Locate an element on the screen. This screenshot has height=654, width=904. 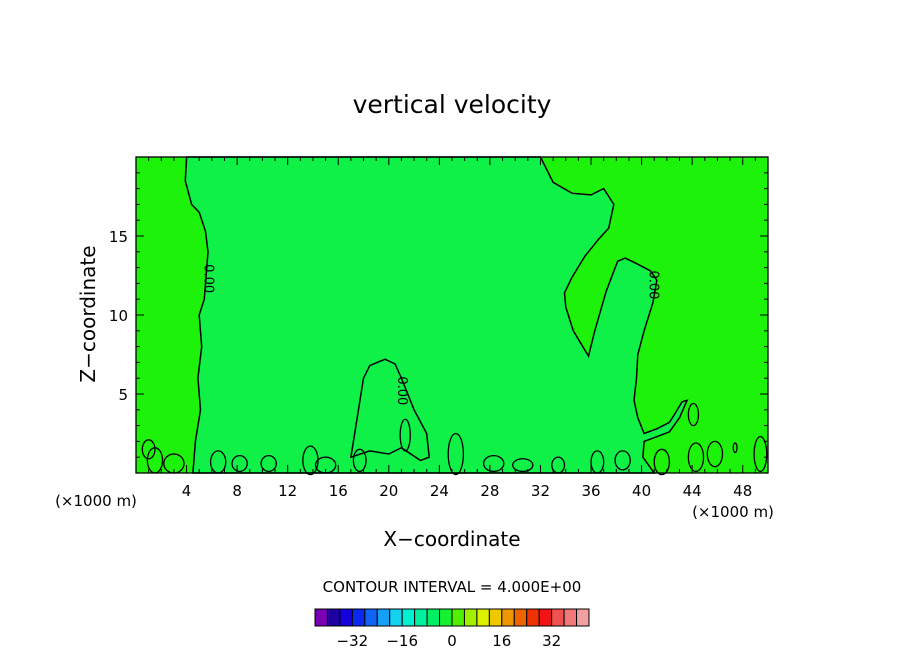
x-tick-label: 12 is located at coordinates (287, 491).